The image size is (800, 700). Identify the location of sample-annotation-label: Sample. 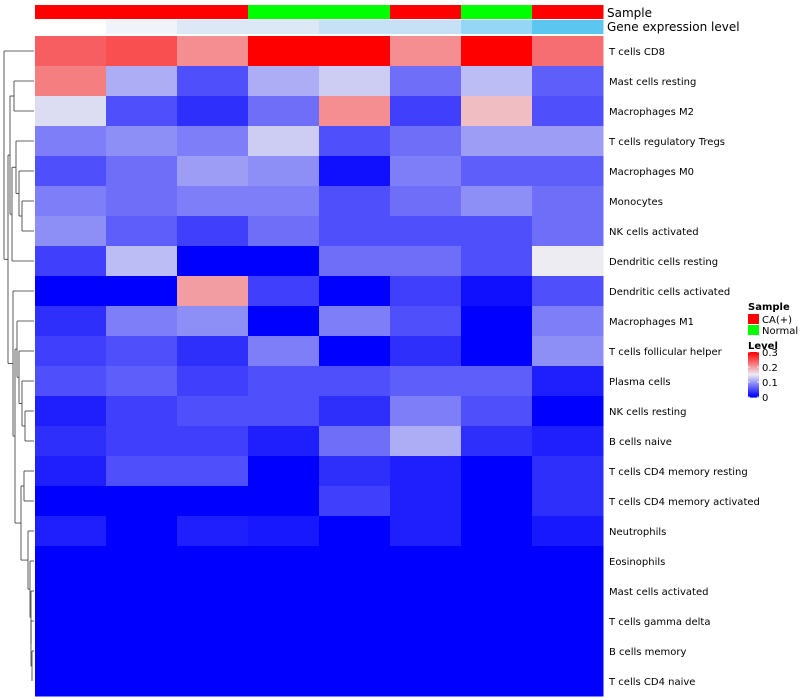
(629, 13).